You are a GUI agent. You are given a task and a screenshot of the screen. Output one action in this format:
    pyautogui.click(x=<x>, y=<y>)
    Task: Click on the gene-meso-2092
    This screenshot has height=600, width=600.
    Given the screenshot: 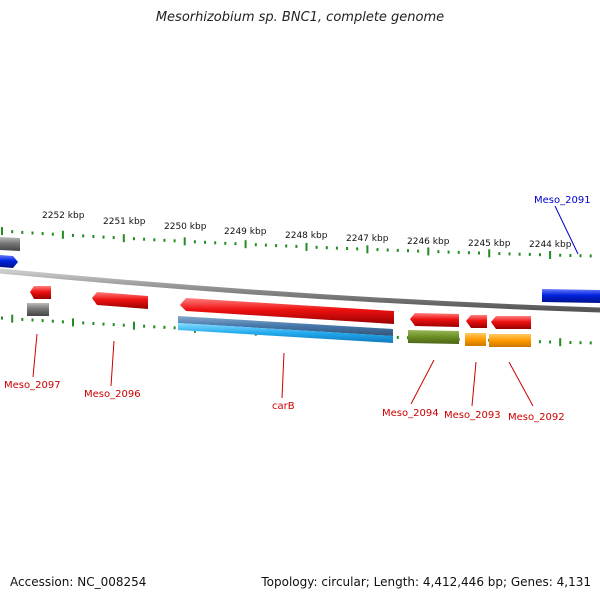 What is the action you would take?
    pyautogui.click(x=511, y=322)
    